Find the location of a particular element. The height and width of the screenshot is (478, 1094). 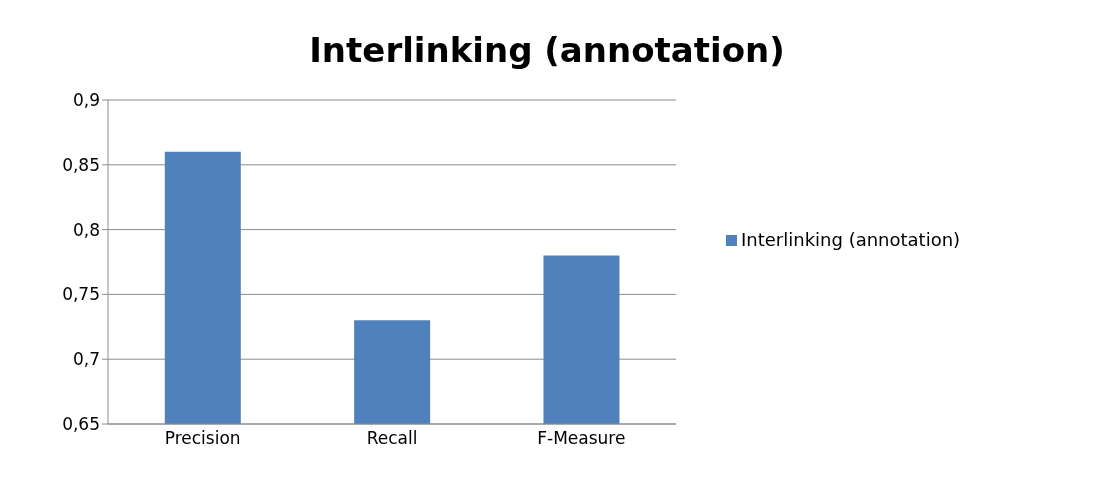

y-tick-label: 0,85 is located at coordinates (81, 164).